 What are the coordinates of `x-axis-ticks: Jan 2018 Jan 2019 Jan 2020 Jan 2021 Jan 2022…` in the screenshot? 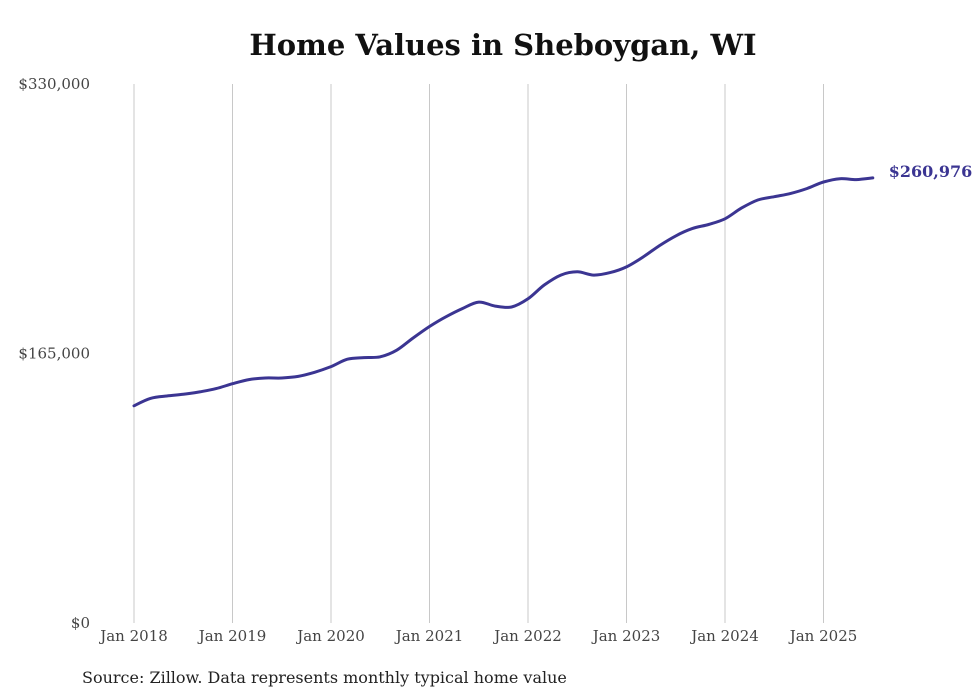 It's located at (477, 636).